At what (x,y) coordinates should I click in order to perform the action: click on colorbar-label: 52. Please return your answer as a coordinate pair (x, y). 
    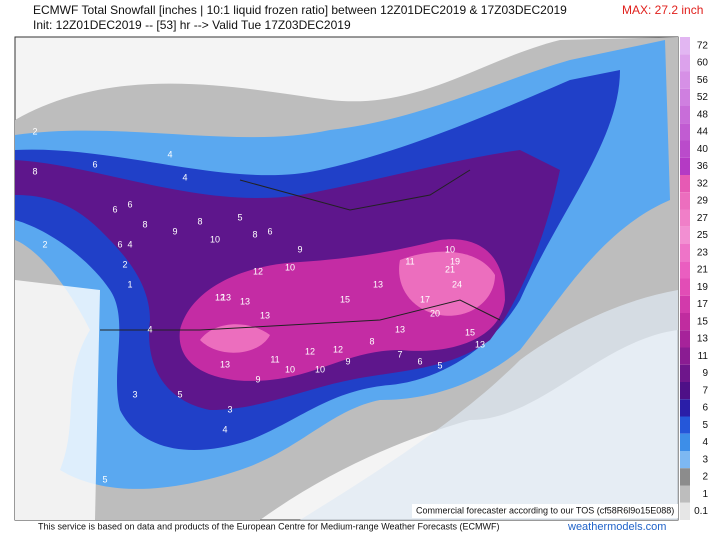
    Looking at the image, I should click on (703, 97).